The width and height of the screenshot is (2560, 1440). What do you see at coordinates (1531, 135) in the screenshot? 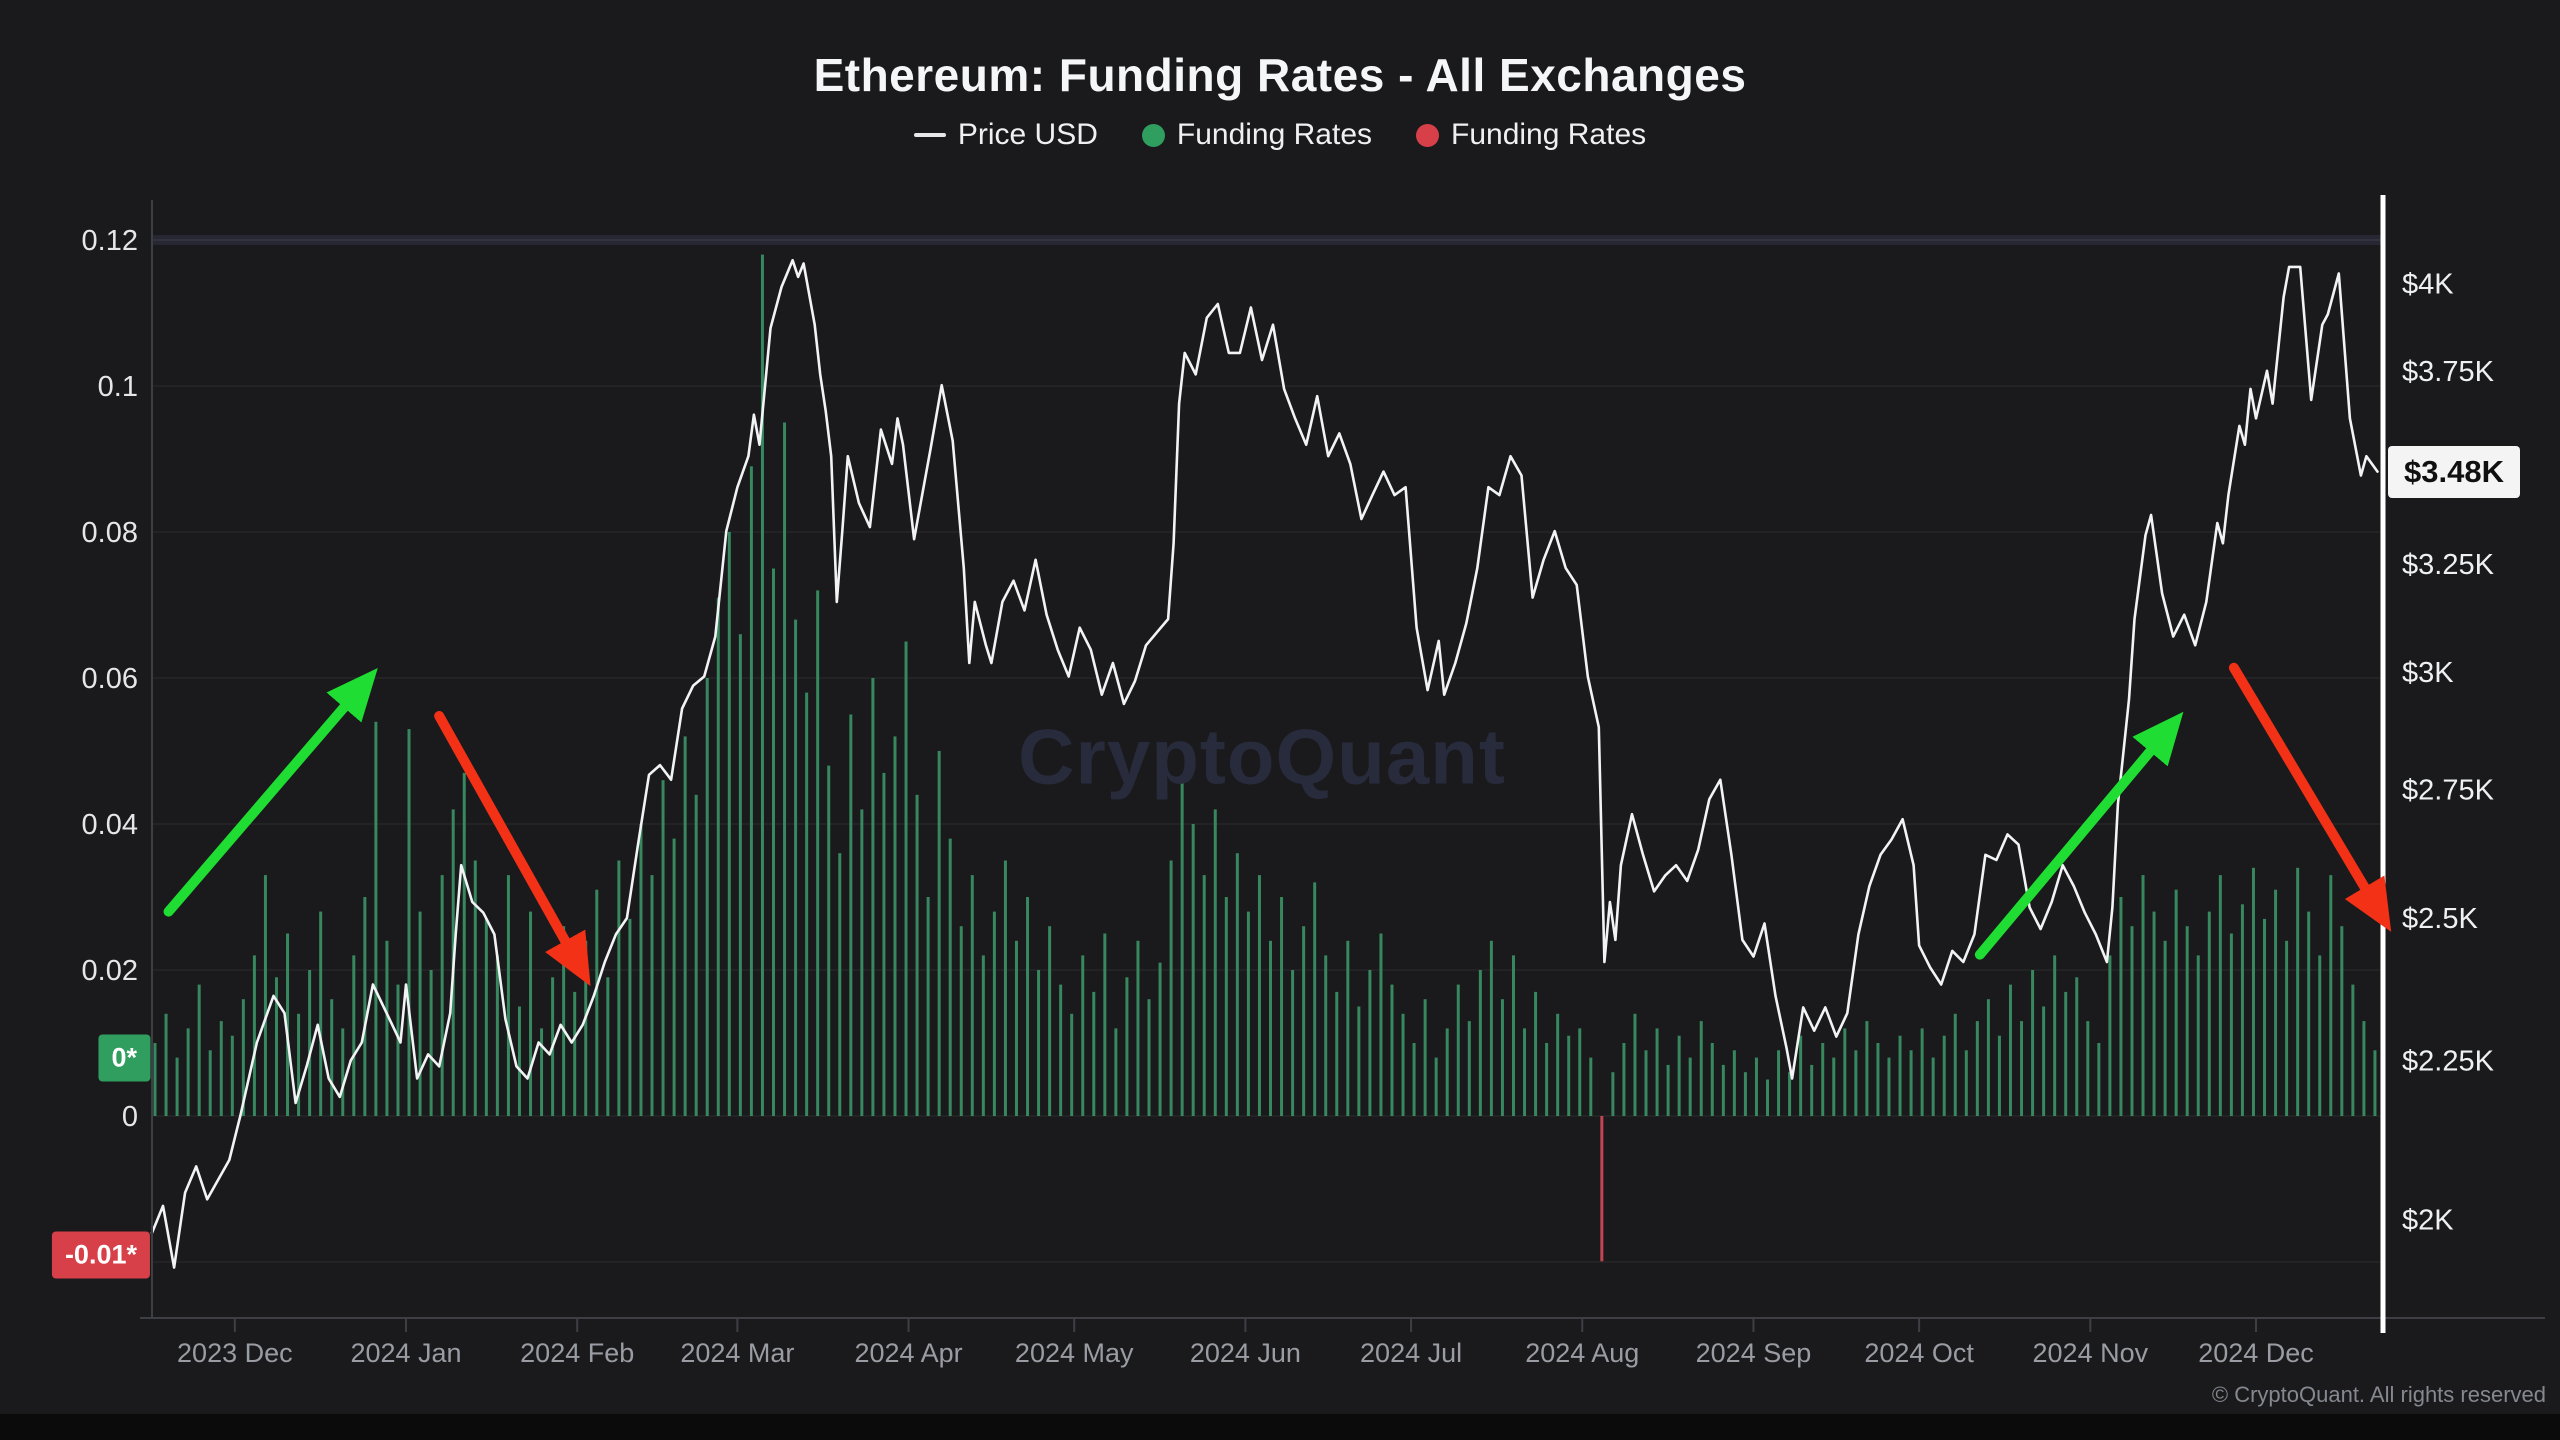
I see `legend-item-funding-negative: Funding Rates` at bounding box center [1531, 135].